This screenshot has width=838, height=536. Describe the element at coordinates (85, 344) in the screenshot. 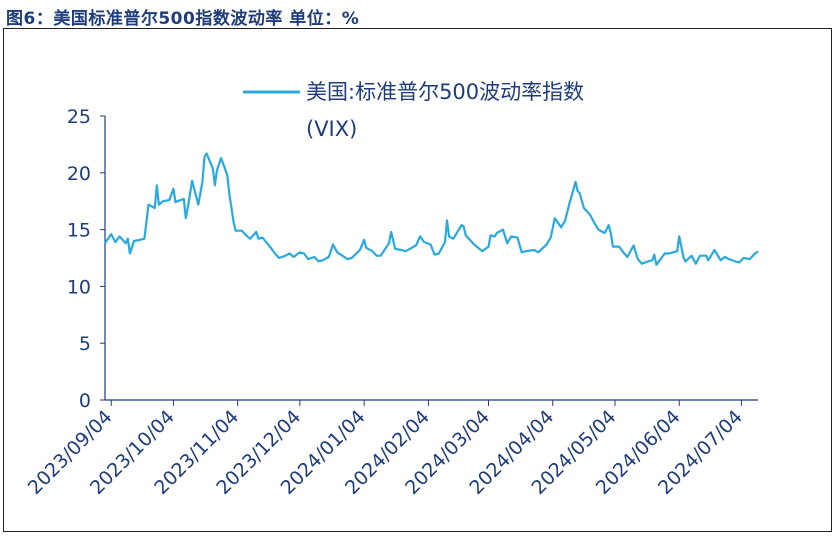

I see `y-tick-label: 5` at that location.